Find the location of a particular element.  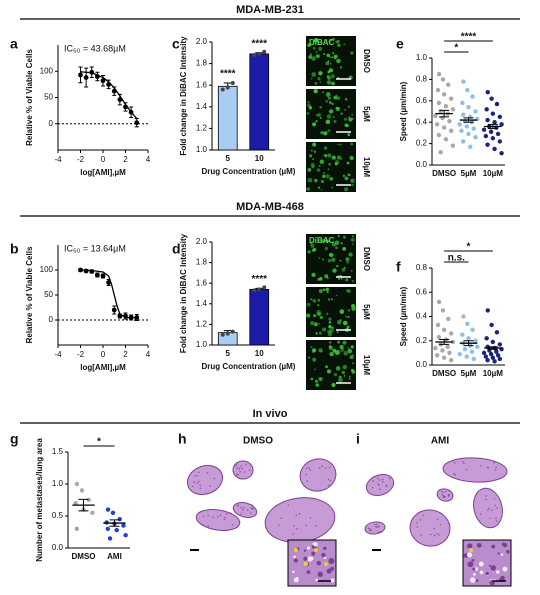

y-axis-label: Fold change in DiBAC Intensity is located at coordinates (183, 293).